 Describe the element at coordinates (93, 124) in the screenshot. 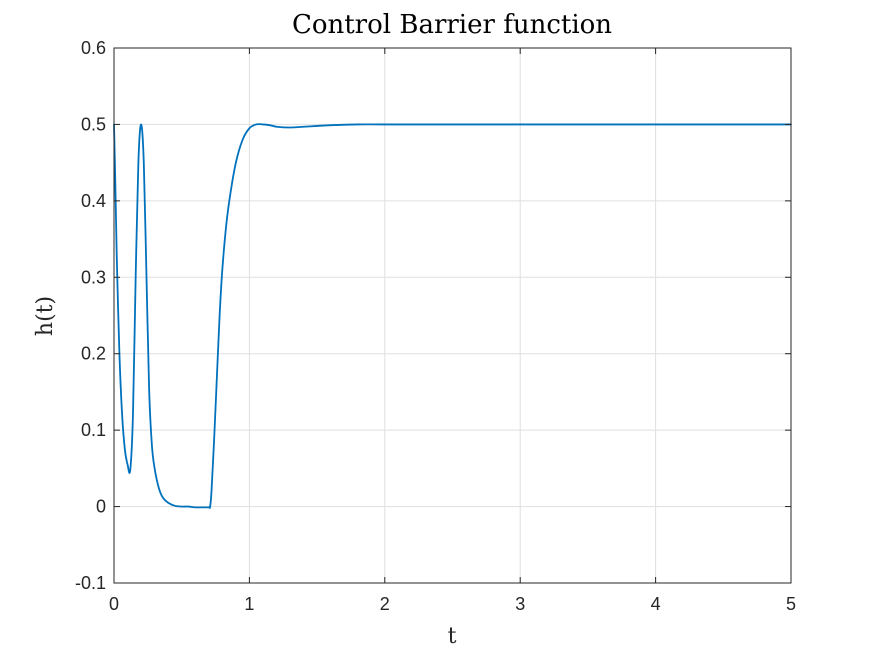

I see `y-tick-label: 0.5` at that location.